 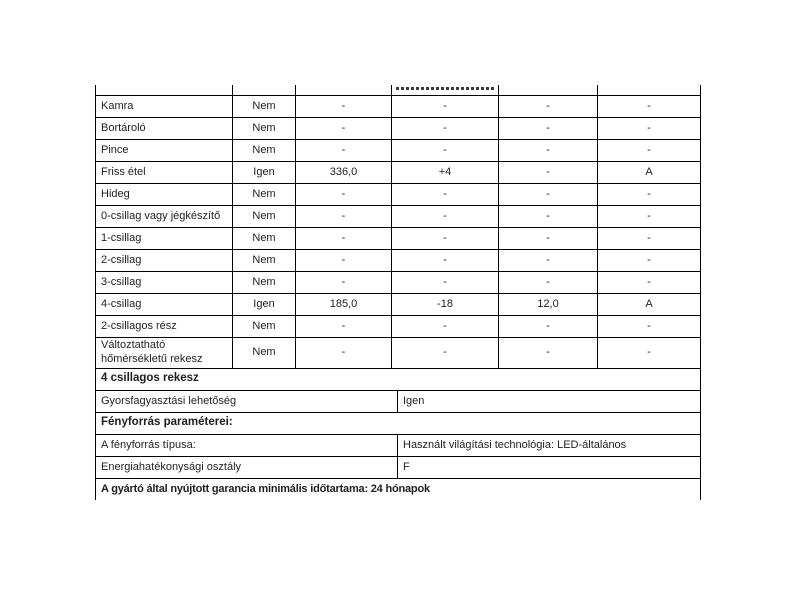 What do you see at coordinates (164, 353) in the screenshot?
I see `compartment-label: Változtatható hőmérsékletű rekesz` at bounding box center [164, 353].